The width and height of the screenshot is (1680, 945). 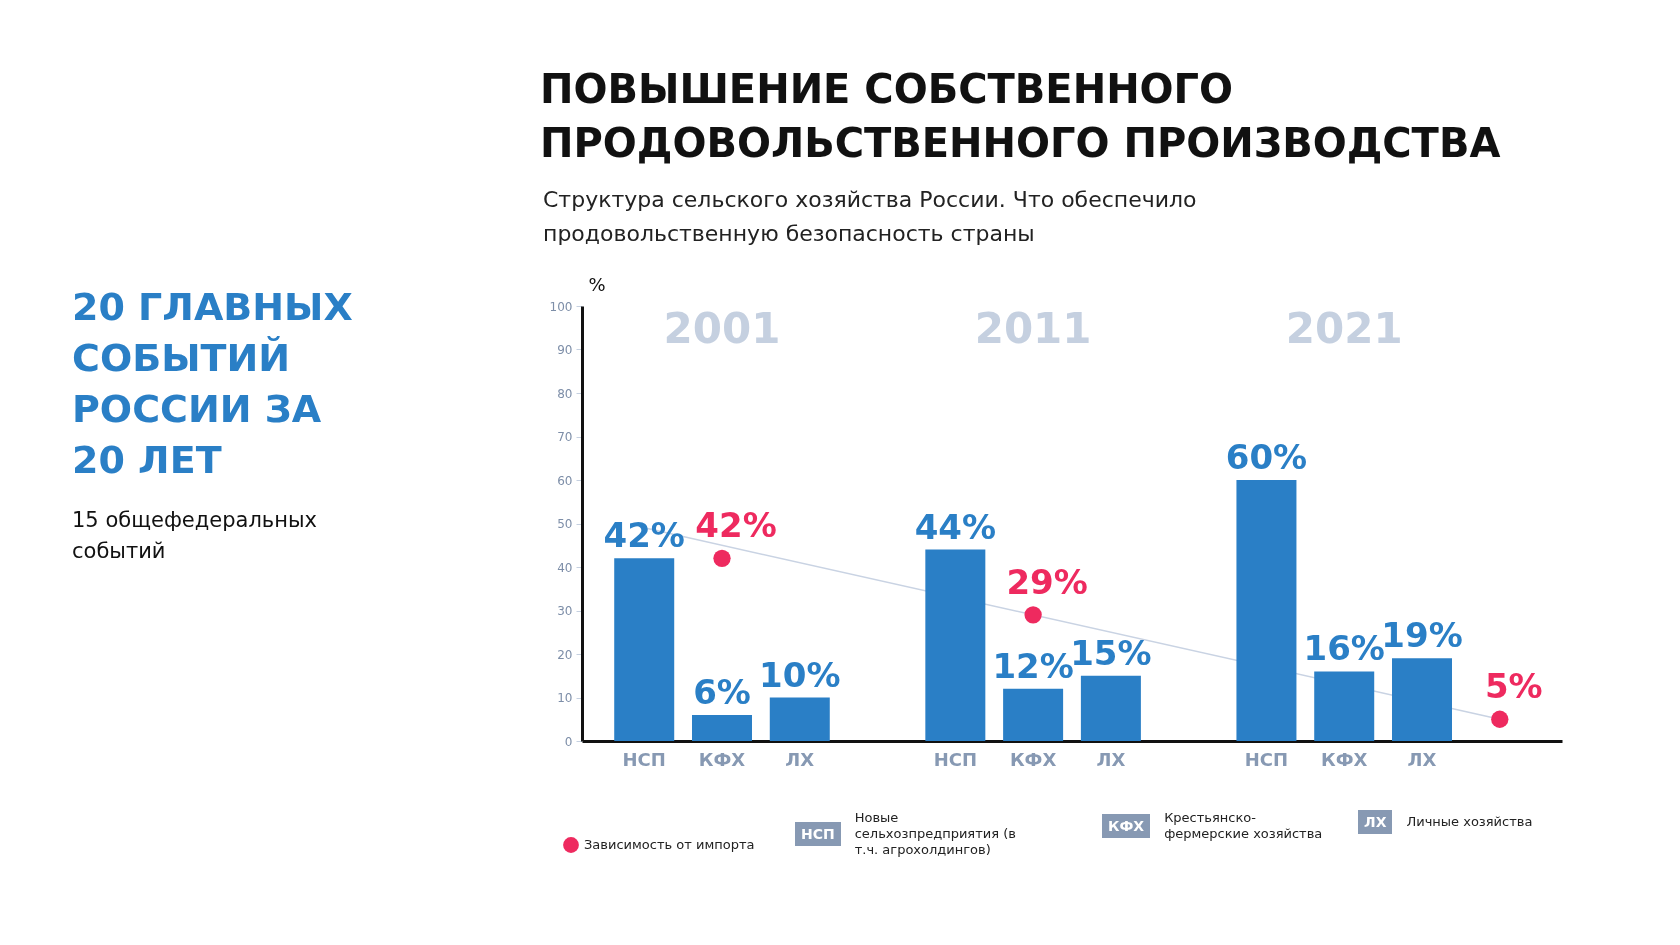 I want to click on legend-label: Зависимость от импорта, so click(x=669, y=844).